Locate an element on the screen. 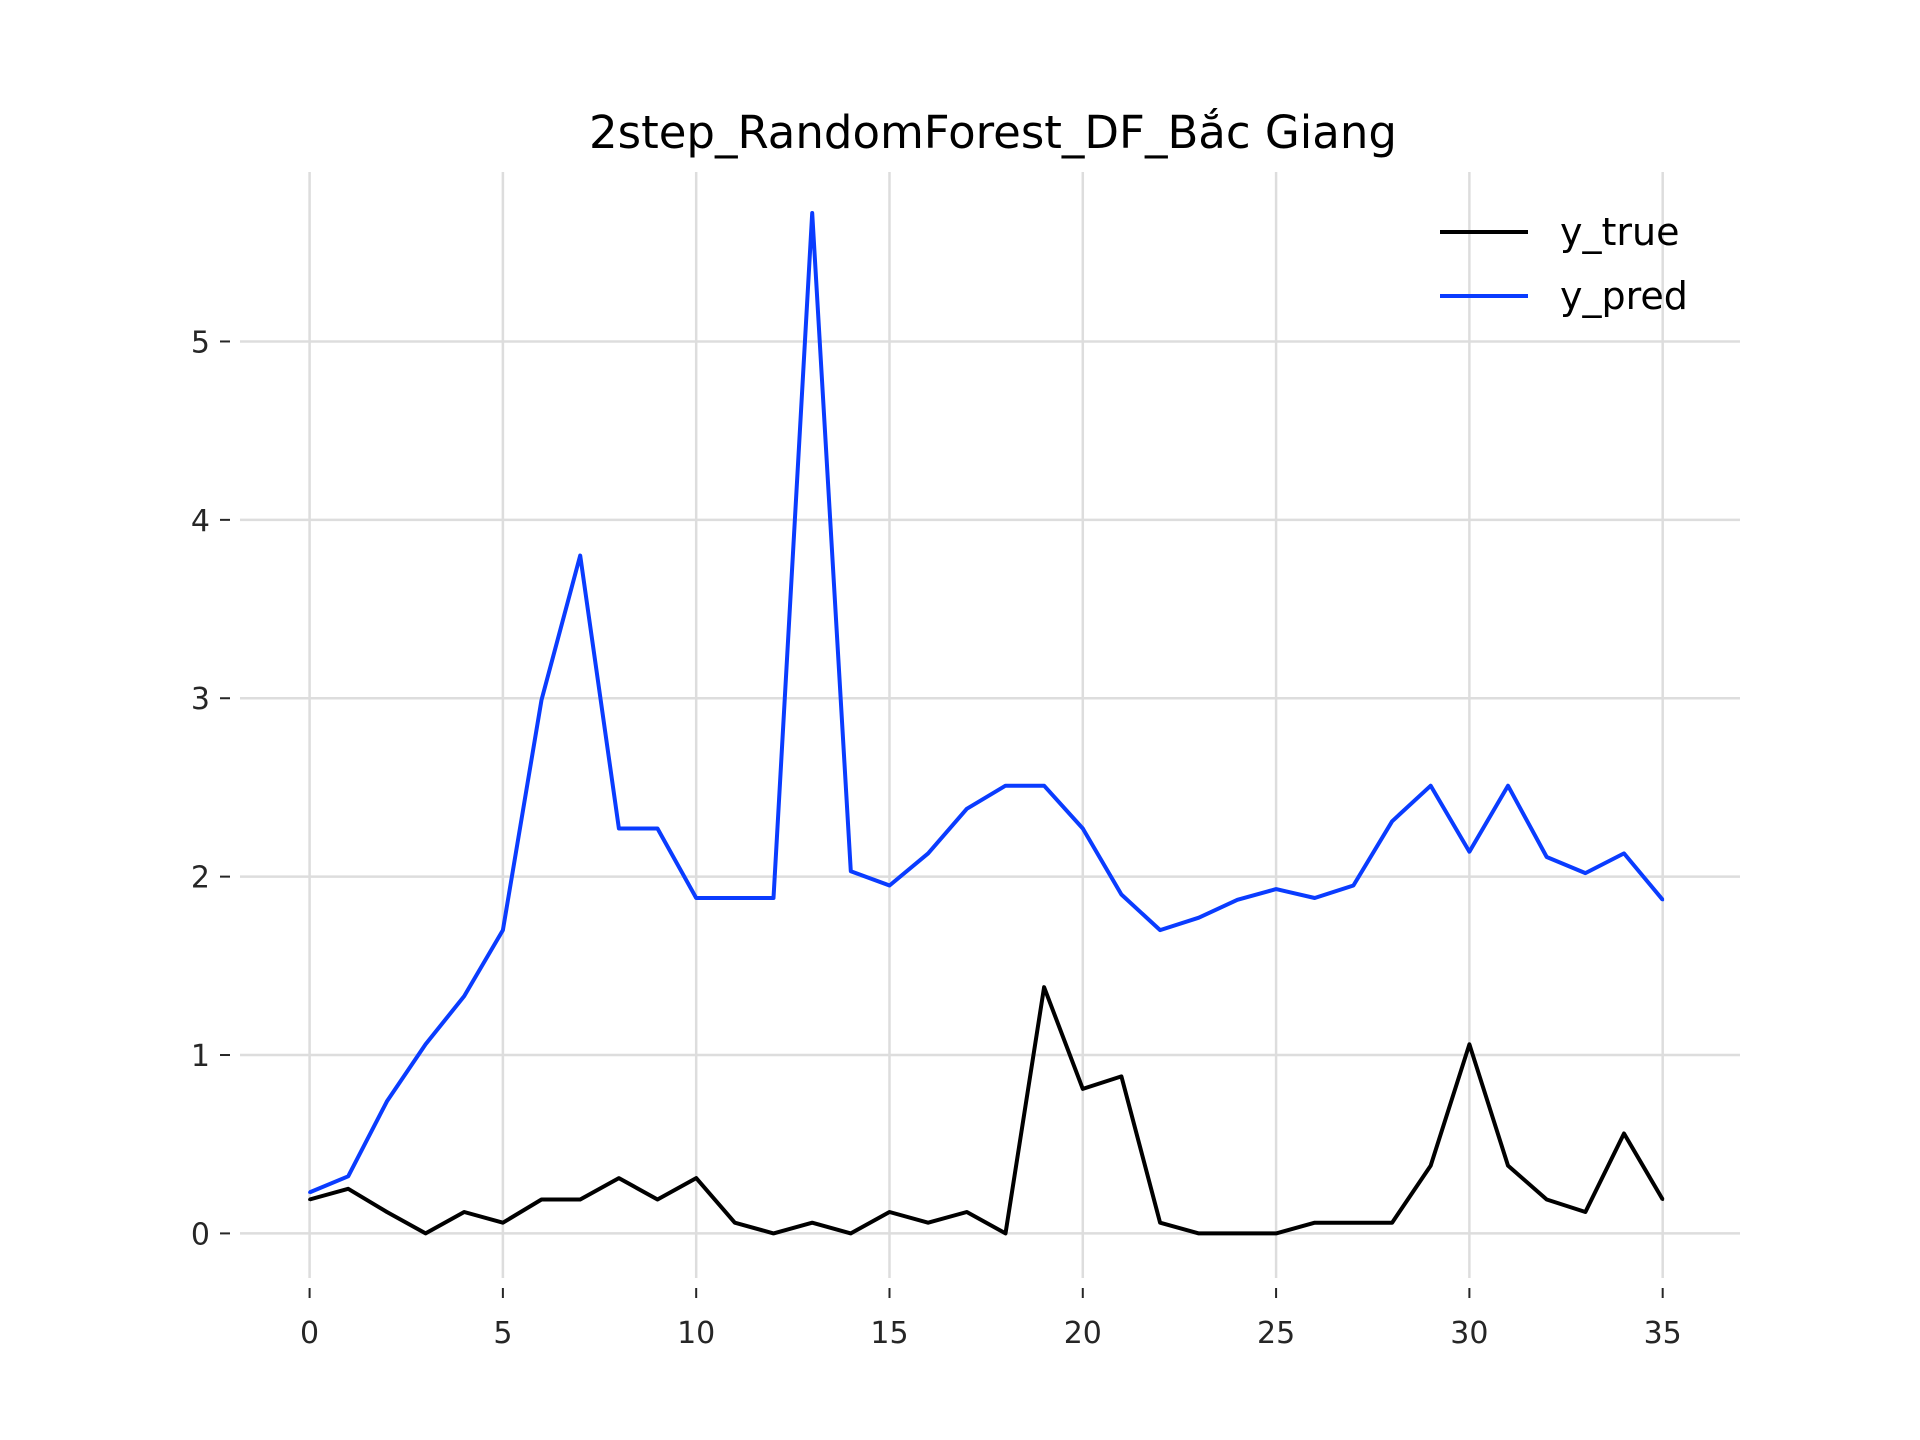  y-tick-label: 3 is located at coordinates (200, 699).